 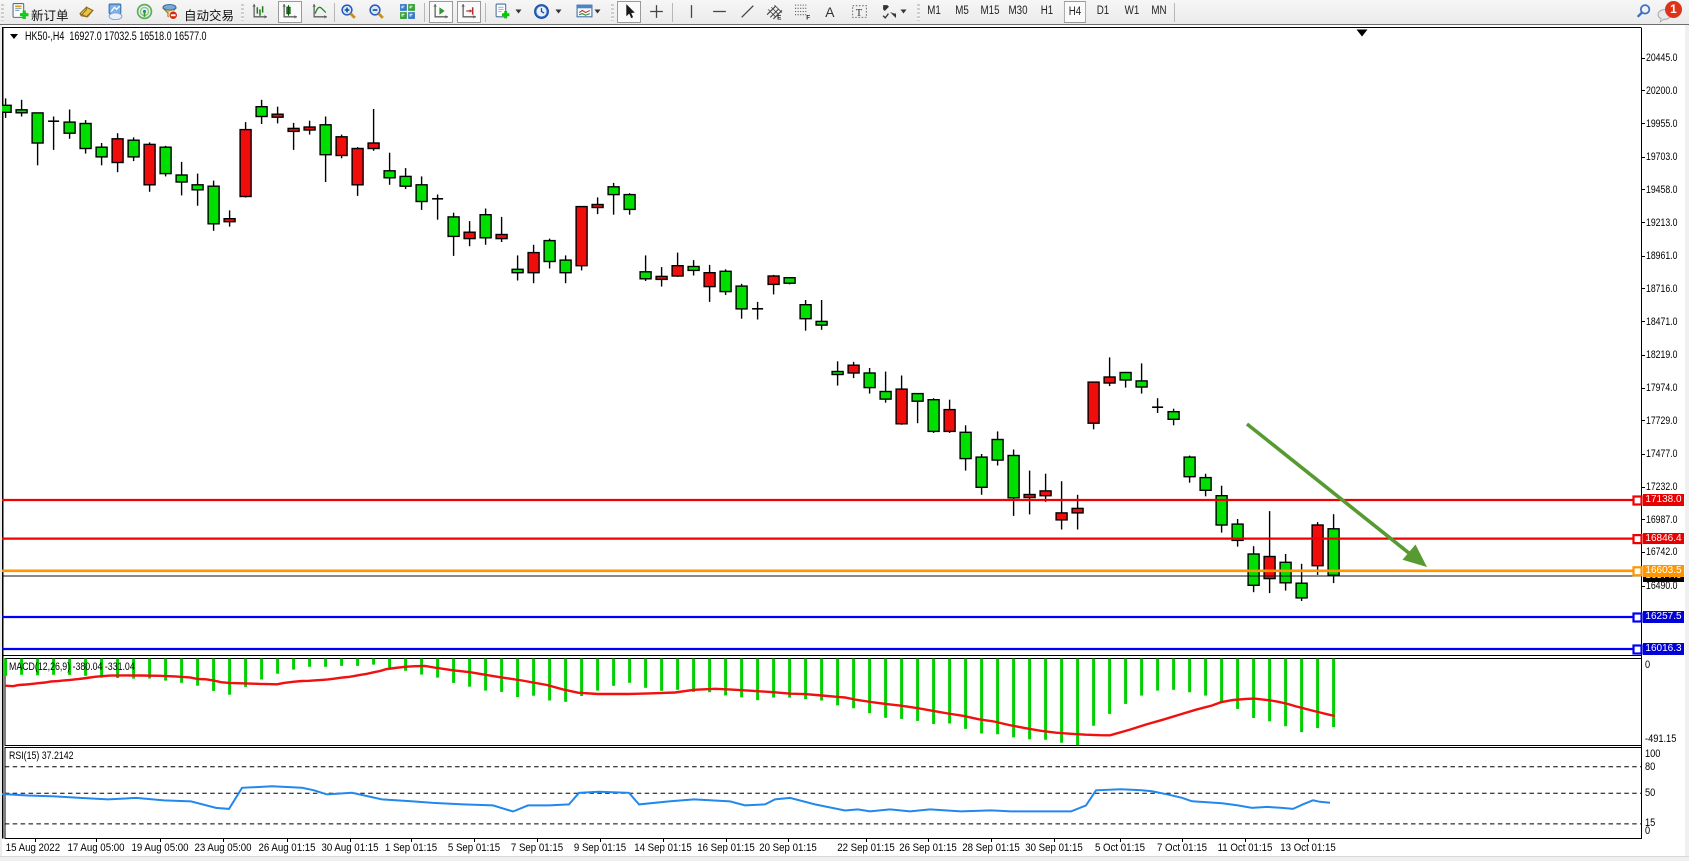 I want to click on svg-text: T, so click(x=859, y=13).